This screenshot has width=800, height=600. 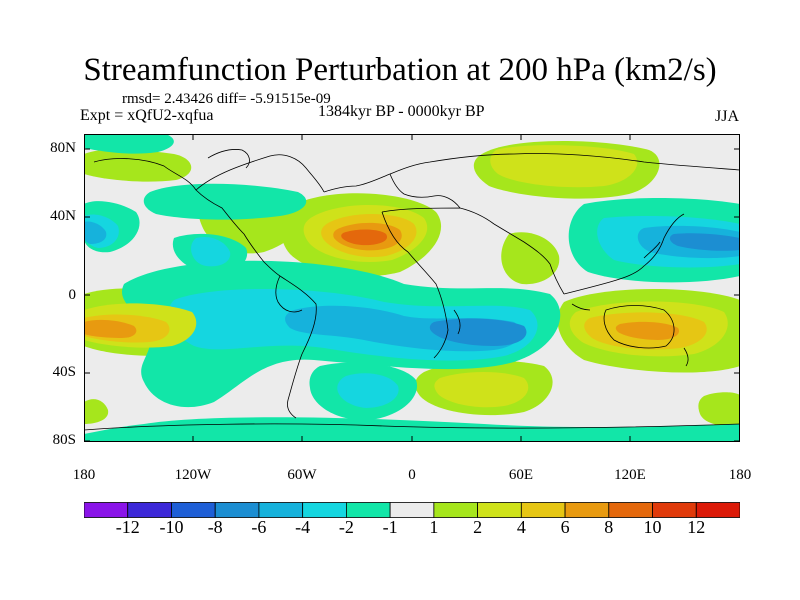 I want to click on colorbar-label: 8, so click(x=609, y=527).